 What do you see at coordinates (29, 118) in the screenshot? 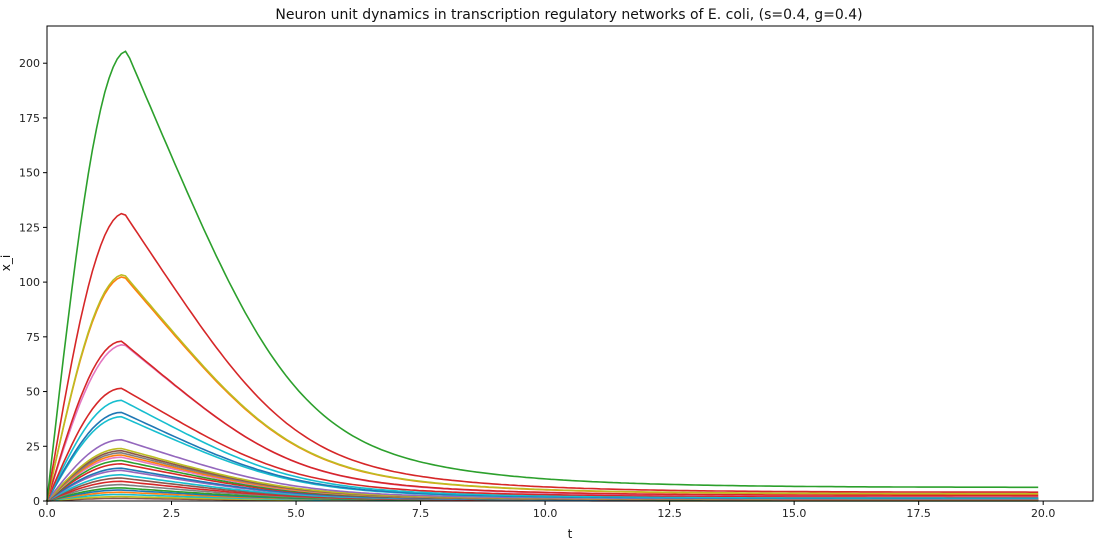
I see `y-tick-label: 175` at bounding box center [29, 118].